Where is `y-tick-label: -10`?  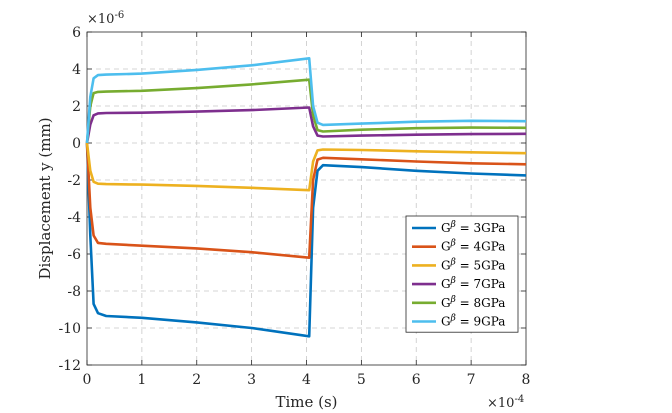 y-tick-label: -10 is located at coordinates (69, 329).